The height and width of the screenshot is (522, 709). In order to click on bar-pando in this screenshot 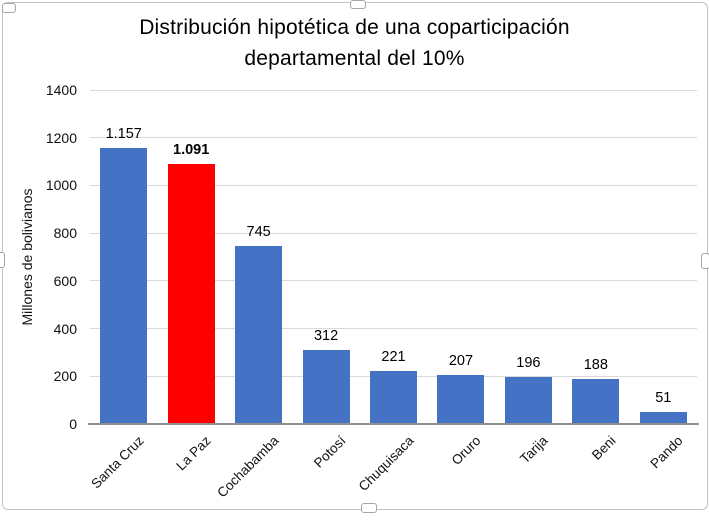, I will do `click(663, 417)`.